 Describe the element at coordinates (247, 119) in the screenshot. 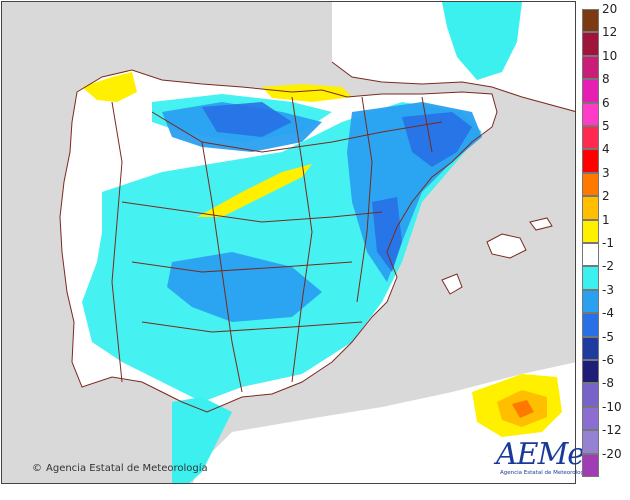

I see `anomaly-zone-darkblue` at that location.